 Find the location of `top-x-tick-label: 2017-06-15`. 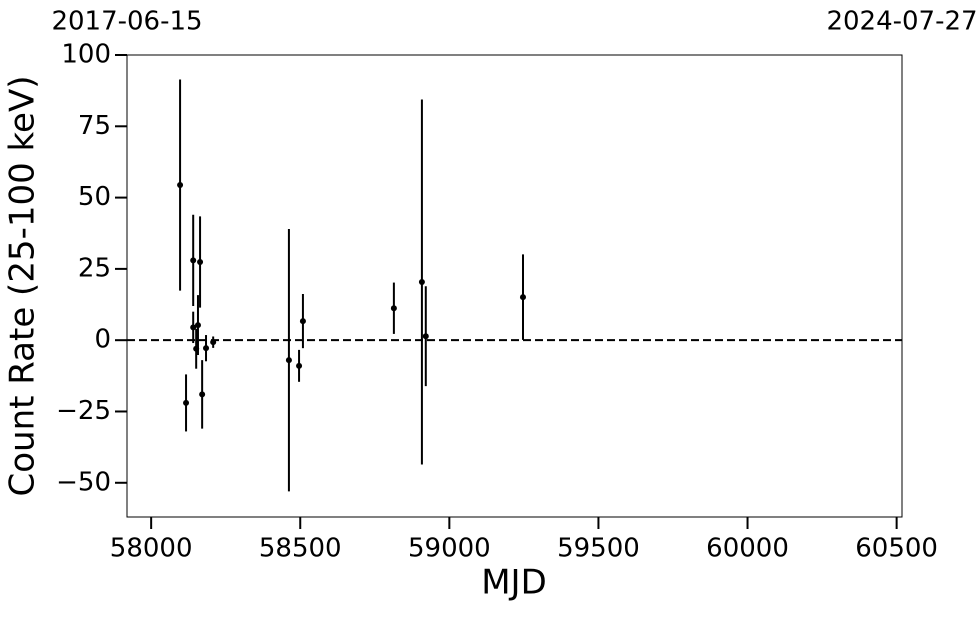

top-x-tick-label: 2017-06-15 is located at coordinates (126, 22).